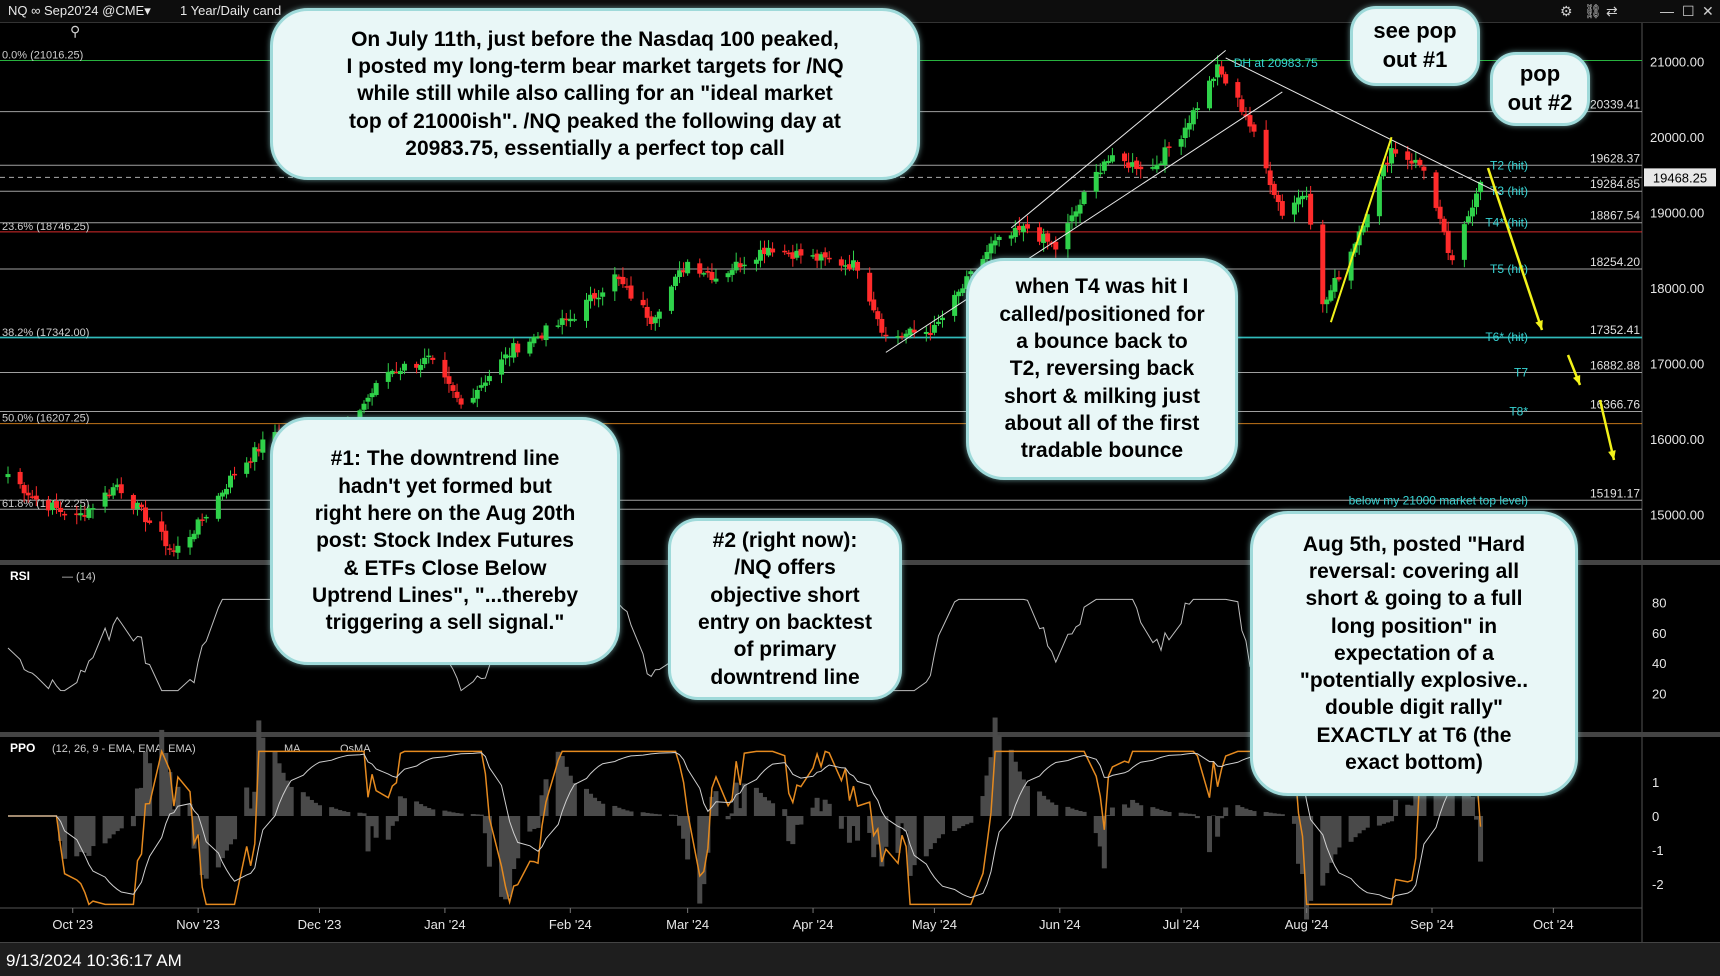 Image resolution: width=1720 pixels, height=976 pixels. I want to click on fib-level-label: 0.0% (21016.25), so click(42, 56).